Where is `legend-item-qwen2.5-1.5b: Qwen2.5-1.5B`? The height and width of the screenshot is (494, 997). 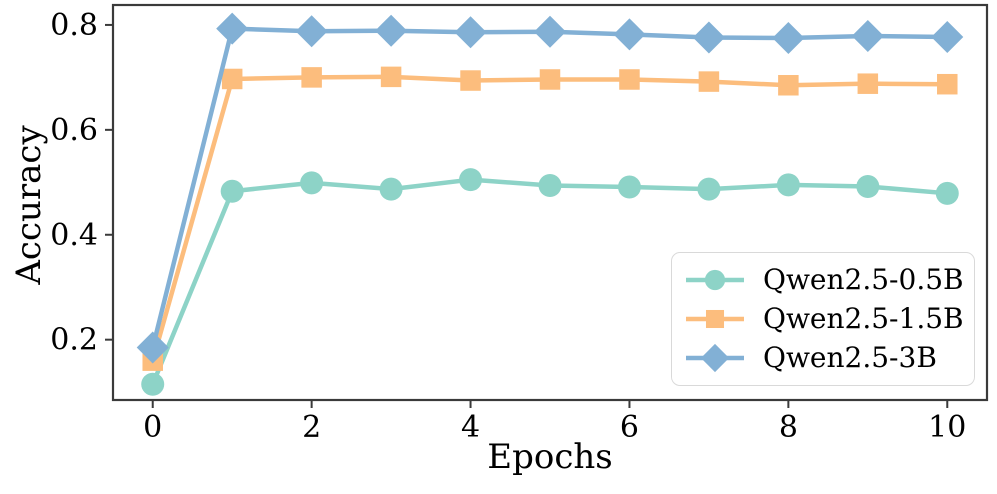 legend-item-qwen2.5-1.5b: Qwen2.5-1.5B is located at coordinates (825, 319).